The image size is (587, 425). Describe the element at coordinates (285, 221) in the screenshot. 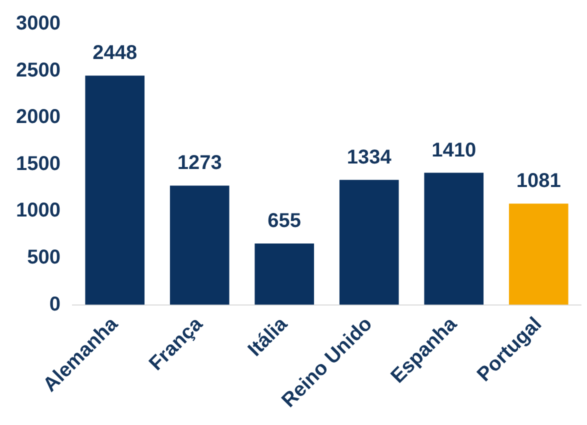

I see `data-label: 655` at that location.